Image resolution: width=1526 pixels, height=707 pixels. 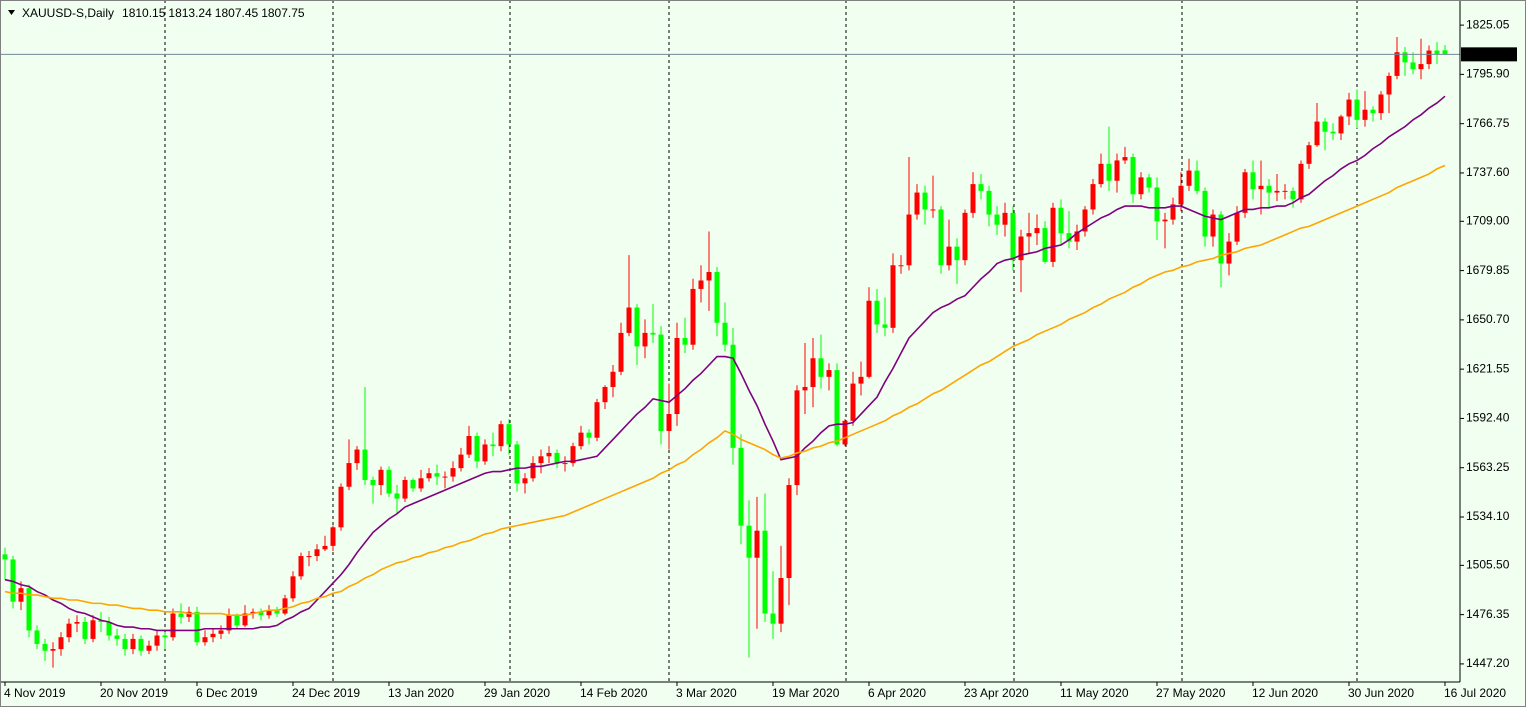 I want to click on y-tick-label: 1650.70, so click(x=1488, y=319).